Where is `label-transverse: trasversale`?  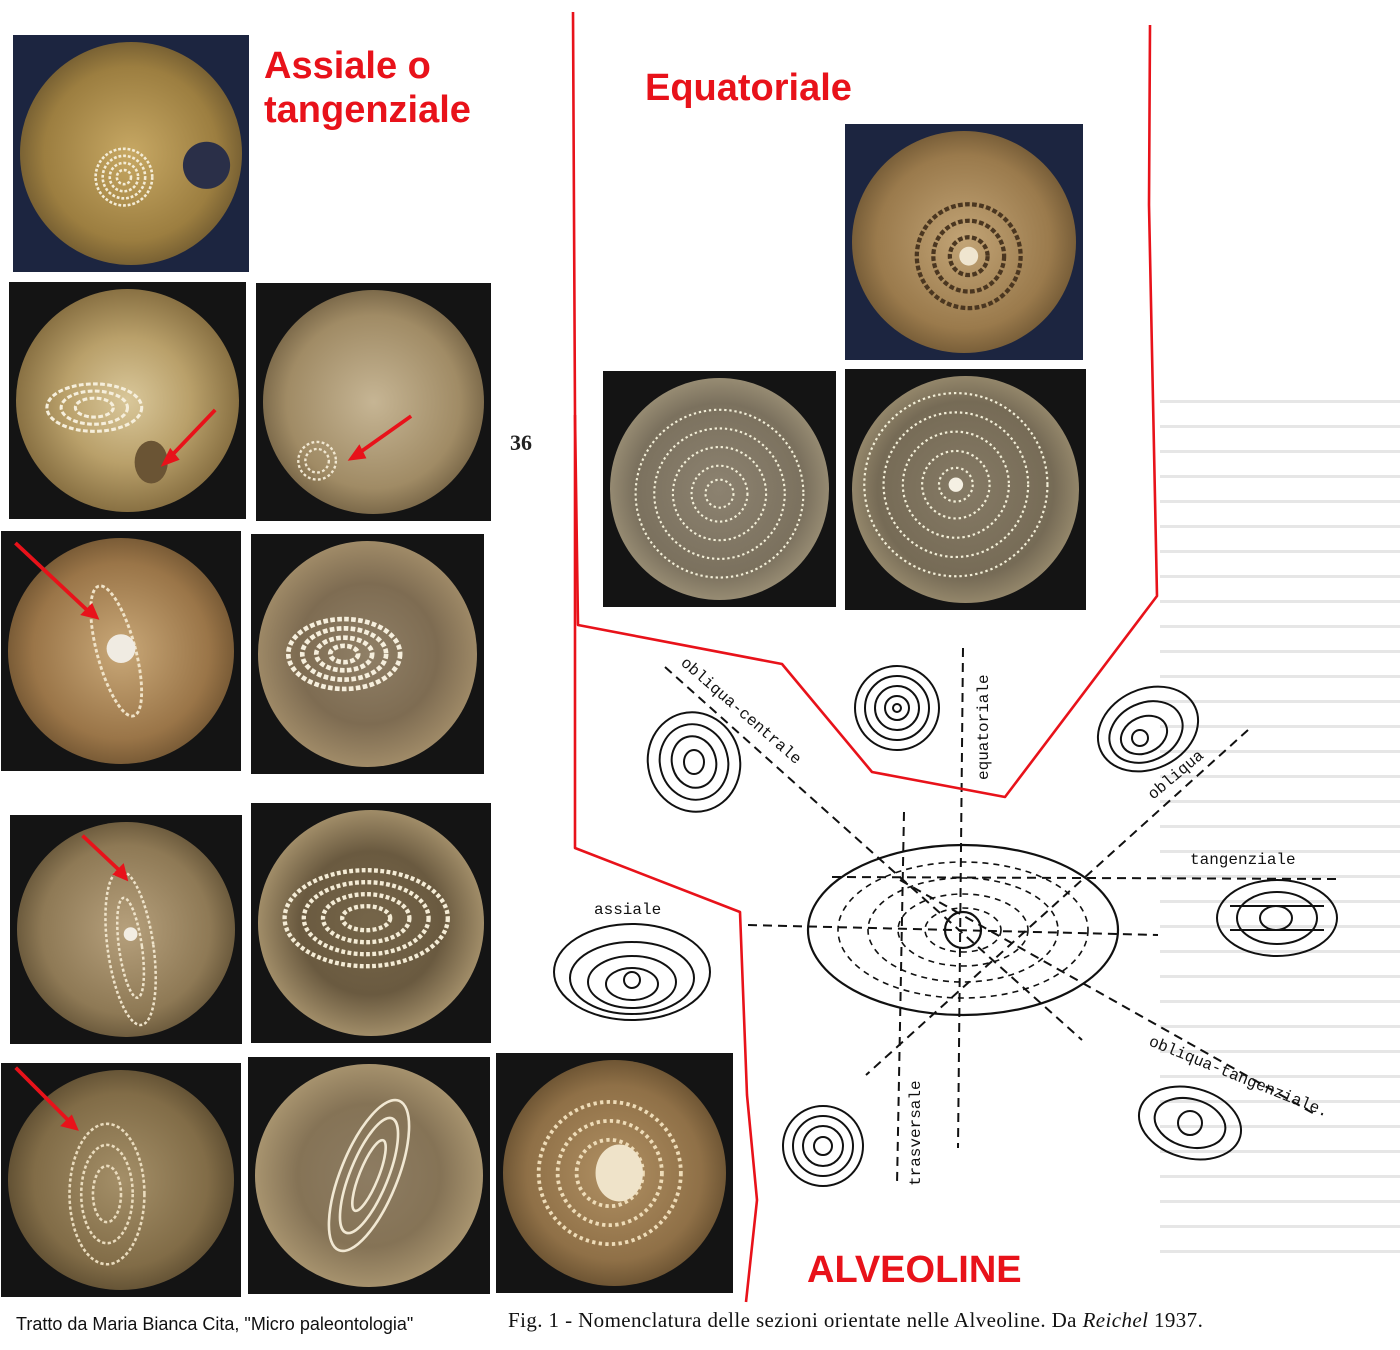
label-transverse: trasversale is located at coordinates (916, 1133).